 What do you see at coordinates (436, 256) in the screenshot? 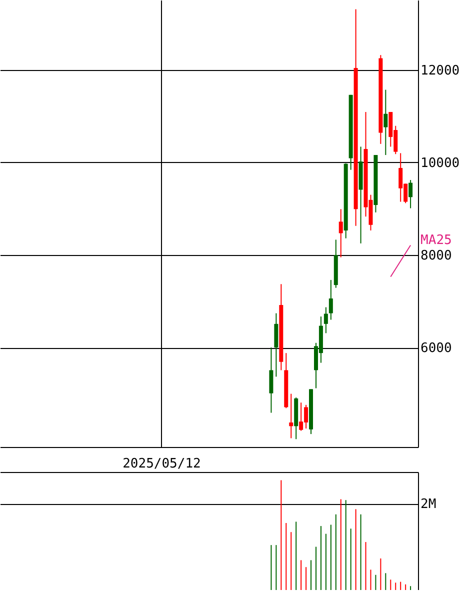
I see `y-tick-label: 8000` at bounding box center [436, 256].